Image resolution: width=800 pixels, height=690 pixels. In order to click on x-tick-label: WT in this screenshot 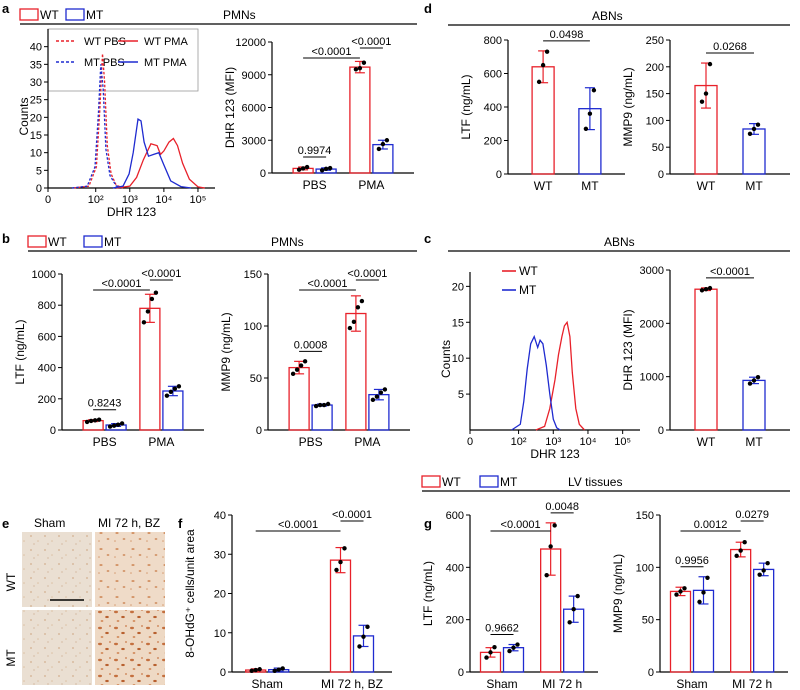, I will do `click(706, 186)`.